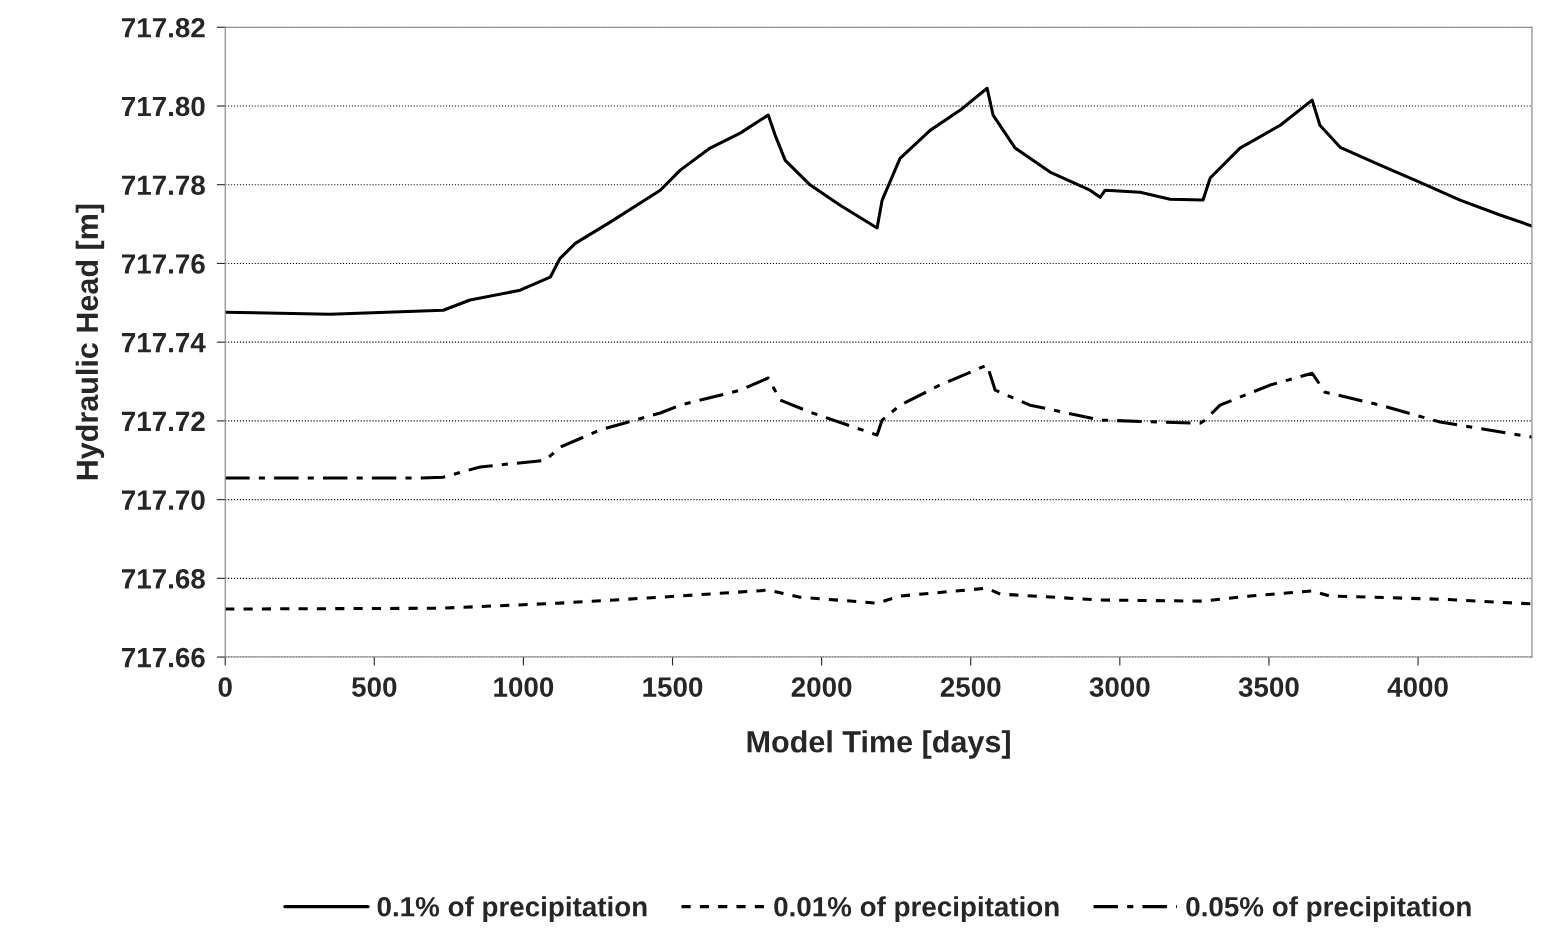  I want to click on y-tick-label: 717.82, so click(163, 27).